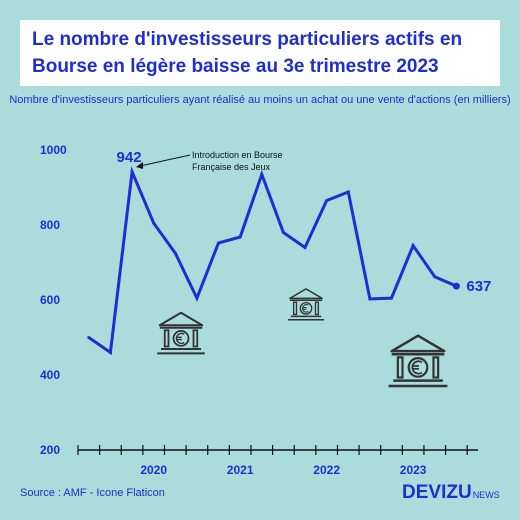 The image size is (520, 520). I want to click on x-tick-label: 2020, so click(153, 470).